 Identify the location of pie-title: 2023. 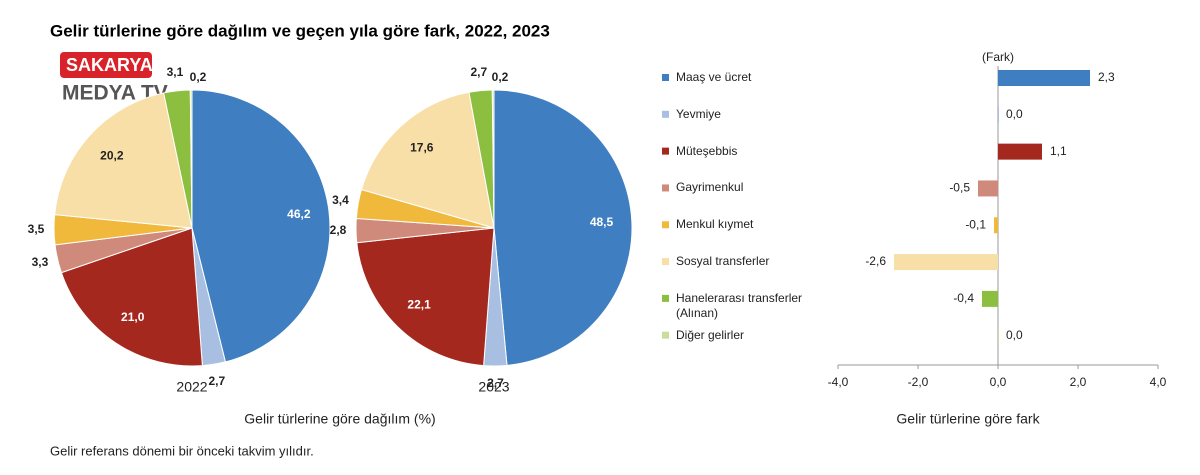
(493, 387).